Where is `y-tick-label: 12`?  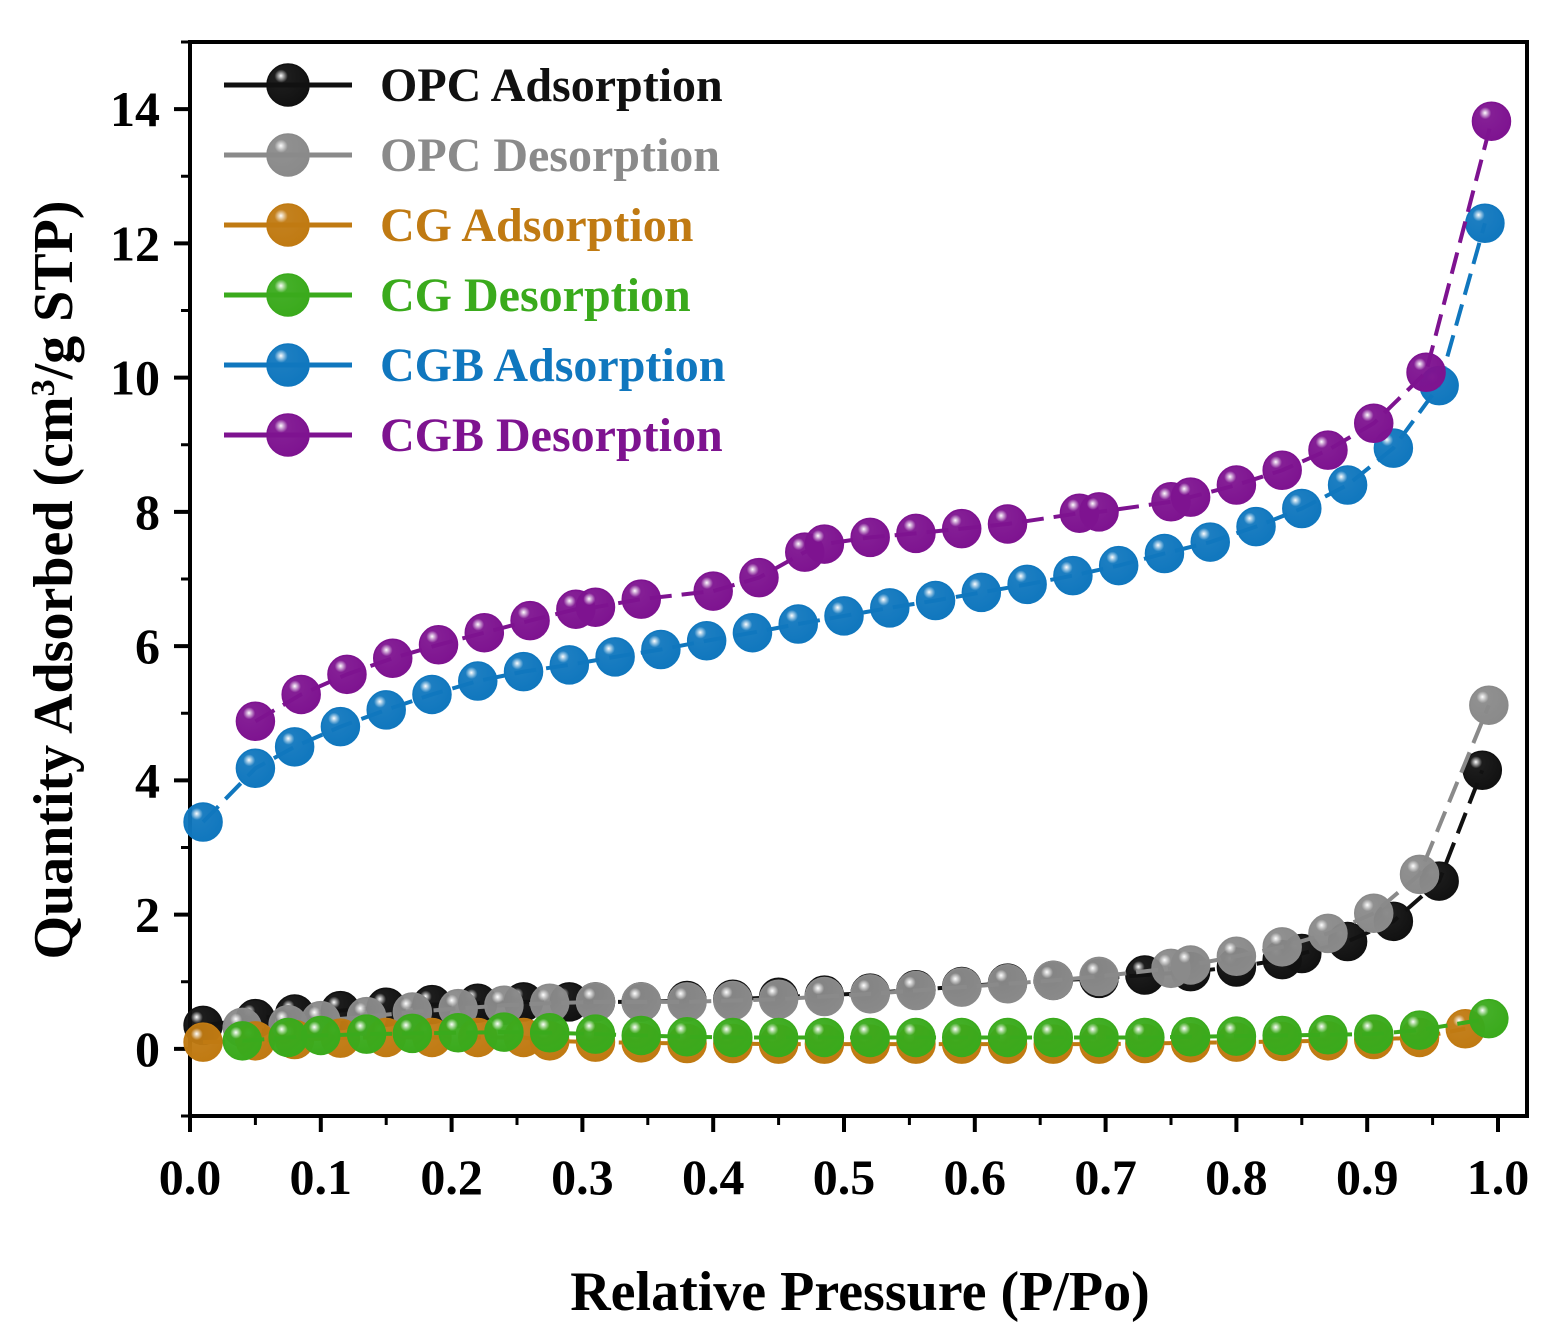 y-tick-label: 12 is located at coordinates (135, 243).